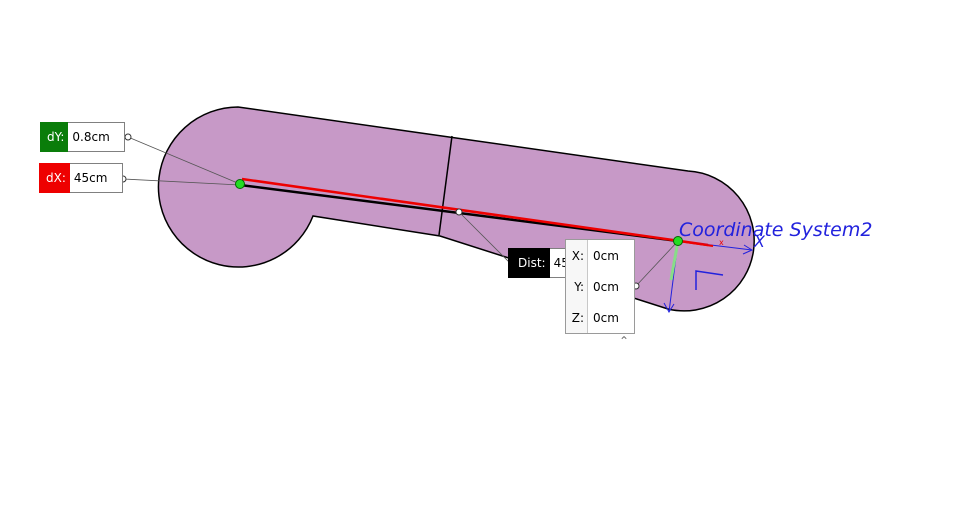 The image size is (955, 525). What do you see at coordinates (721, 242) in the screenshot?
I see `axis-x-small-label: x` at bounding box center [721, 242].